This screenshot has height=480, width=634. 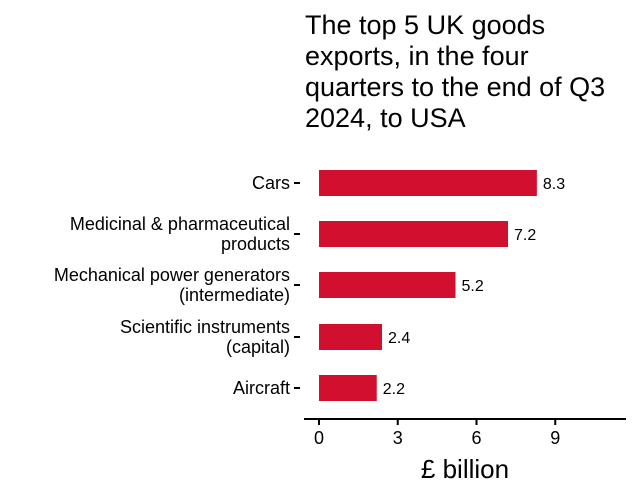 I want to click on y-tick-label-1-line-1: Cars, so click(x=271, y=183).